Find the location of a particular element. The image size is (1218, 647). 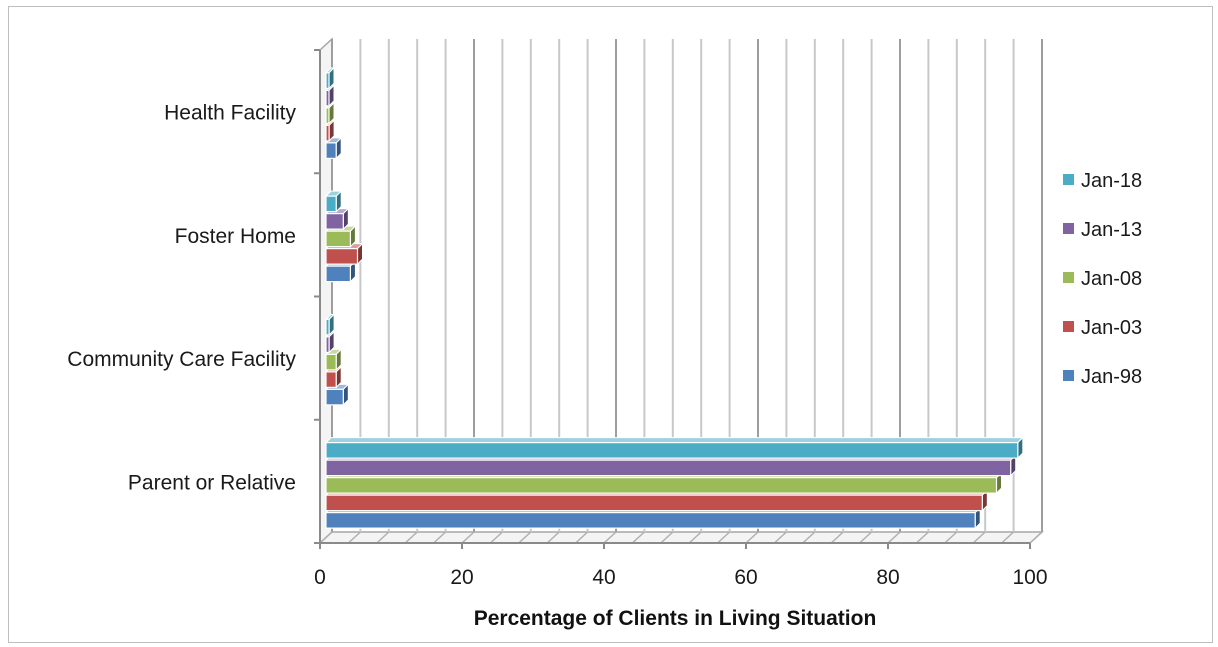

legend: Jan-18 Jan-13 Jan-08 Jan-03 Jan-98 is located at coordinates (1102, 279).